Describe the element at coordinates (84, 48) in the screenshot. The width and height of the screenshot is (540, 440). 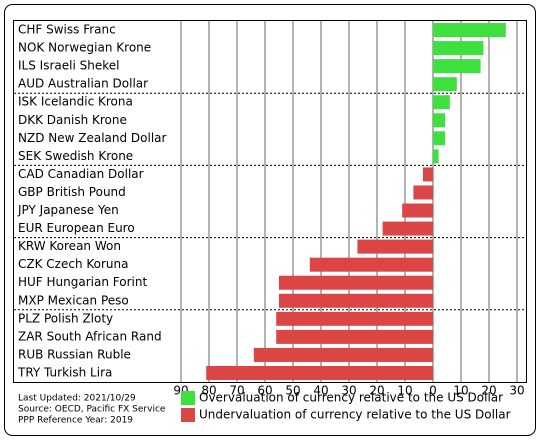
I see `y-tick-label: NOK Norwegian Krone` at that location.